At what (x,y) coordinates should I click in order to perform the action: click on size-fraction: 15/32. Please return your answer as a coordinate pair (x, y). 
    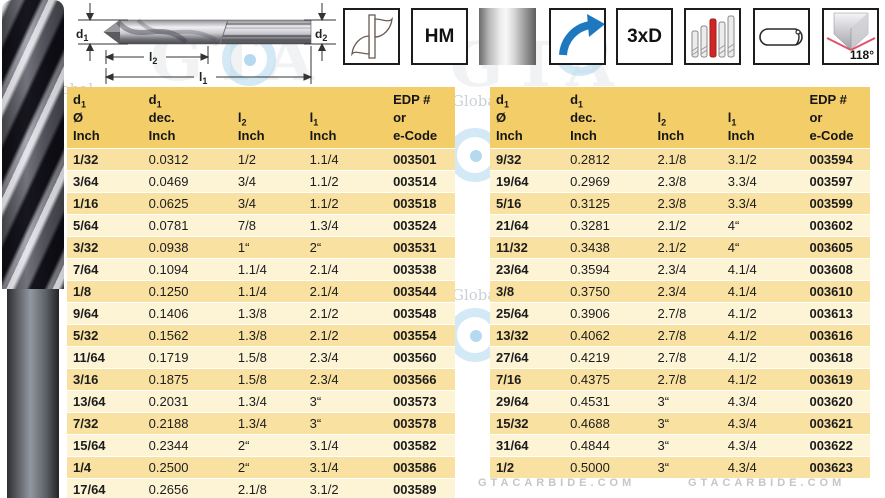
    Looking at the image, I should click on (527, 423).